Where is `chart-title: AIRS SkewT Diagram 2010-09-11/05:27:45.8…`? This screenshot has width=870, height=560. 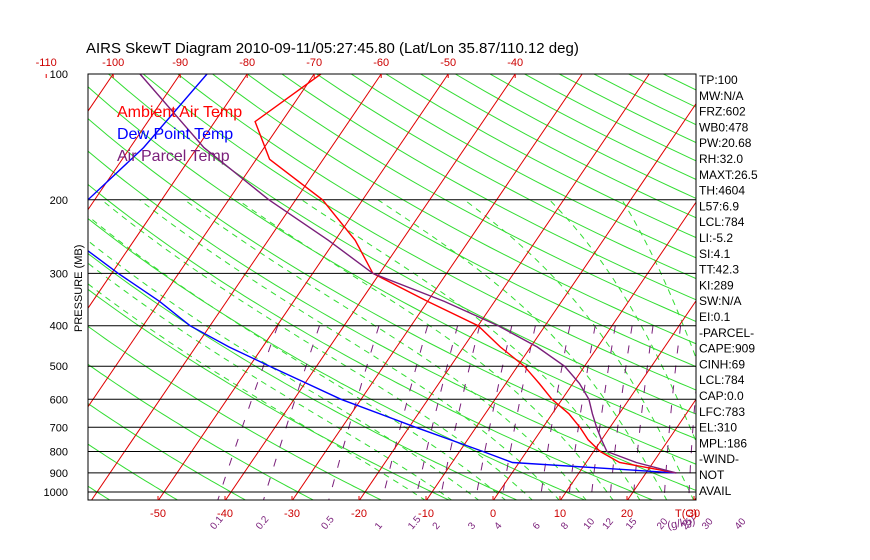
chart-title: AIRS SkewT Diagram 2010-09-11/05:27:45.8… is located at coordinates (332, 48).